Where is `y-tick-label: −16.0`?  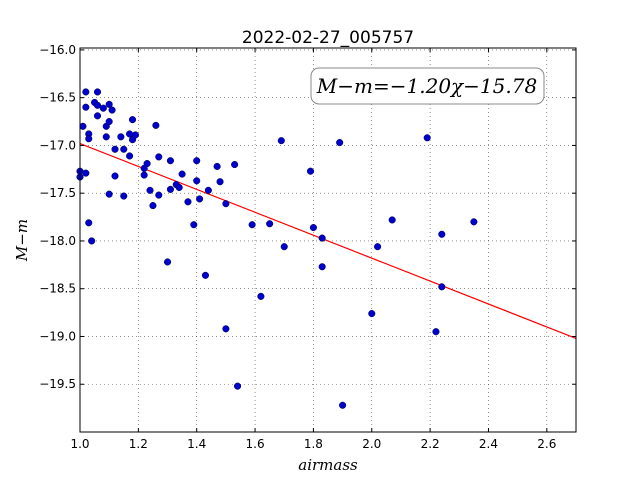
y-tick-label: −16.0 is located at coordinates (57, 50).